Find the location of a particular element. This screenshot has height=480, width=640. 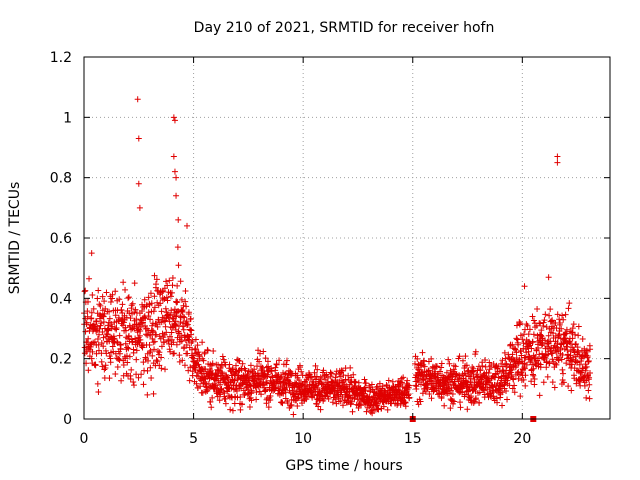

x-tick-label: 10 is located at coordinates (303, 439).